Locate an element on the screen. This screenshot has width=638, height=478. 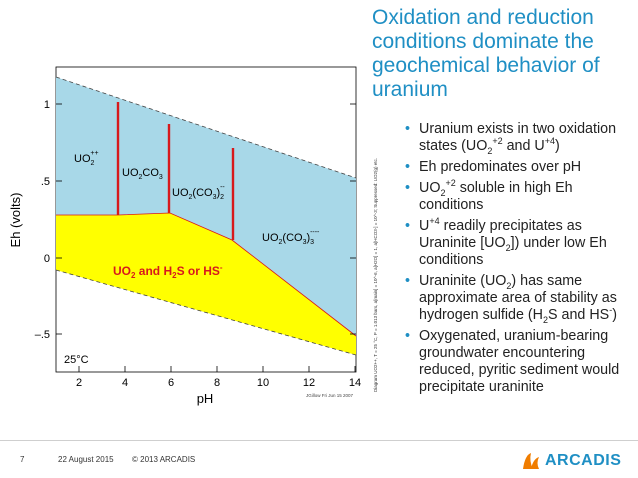
page-number: 7 is located at coordinates (22, 459).